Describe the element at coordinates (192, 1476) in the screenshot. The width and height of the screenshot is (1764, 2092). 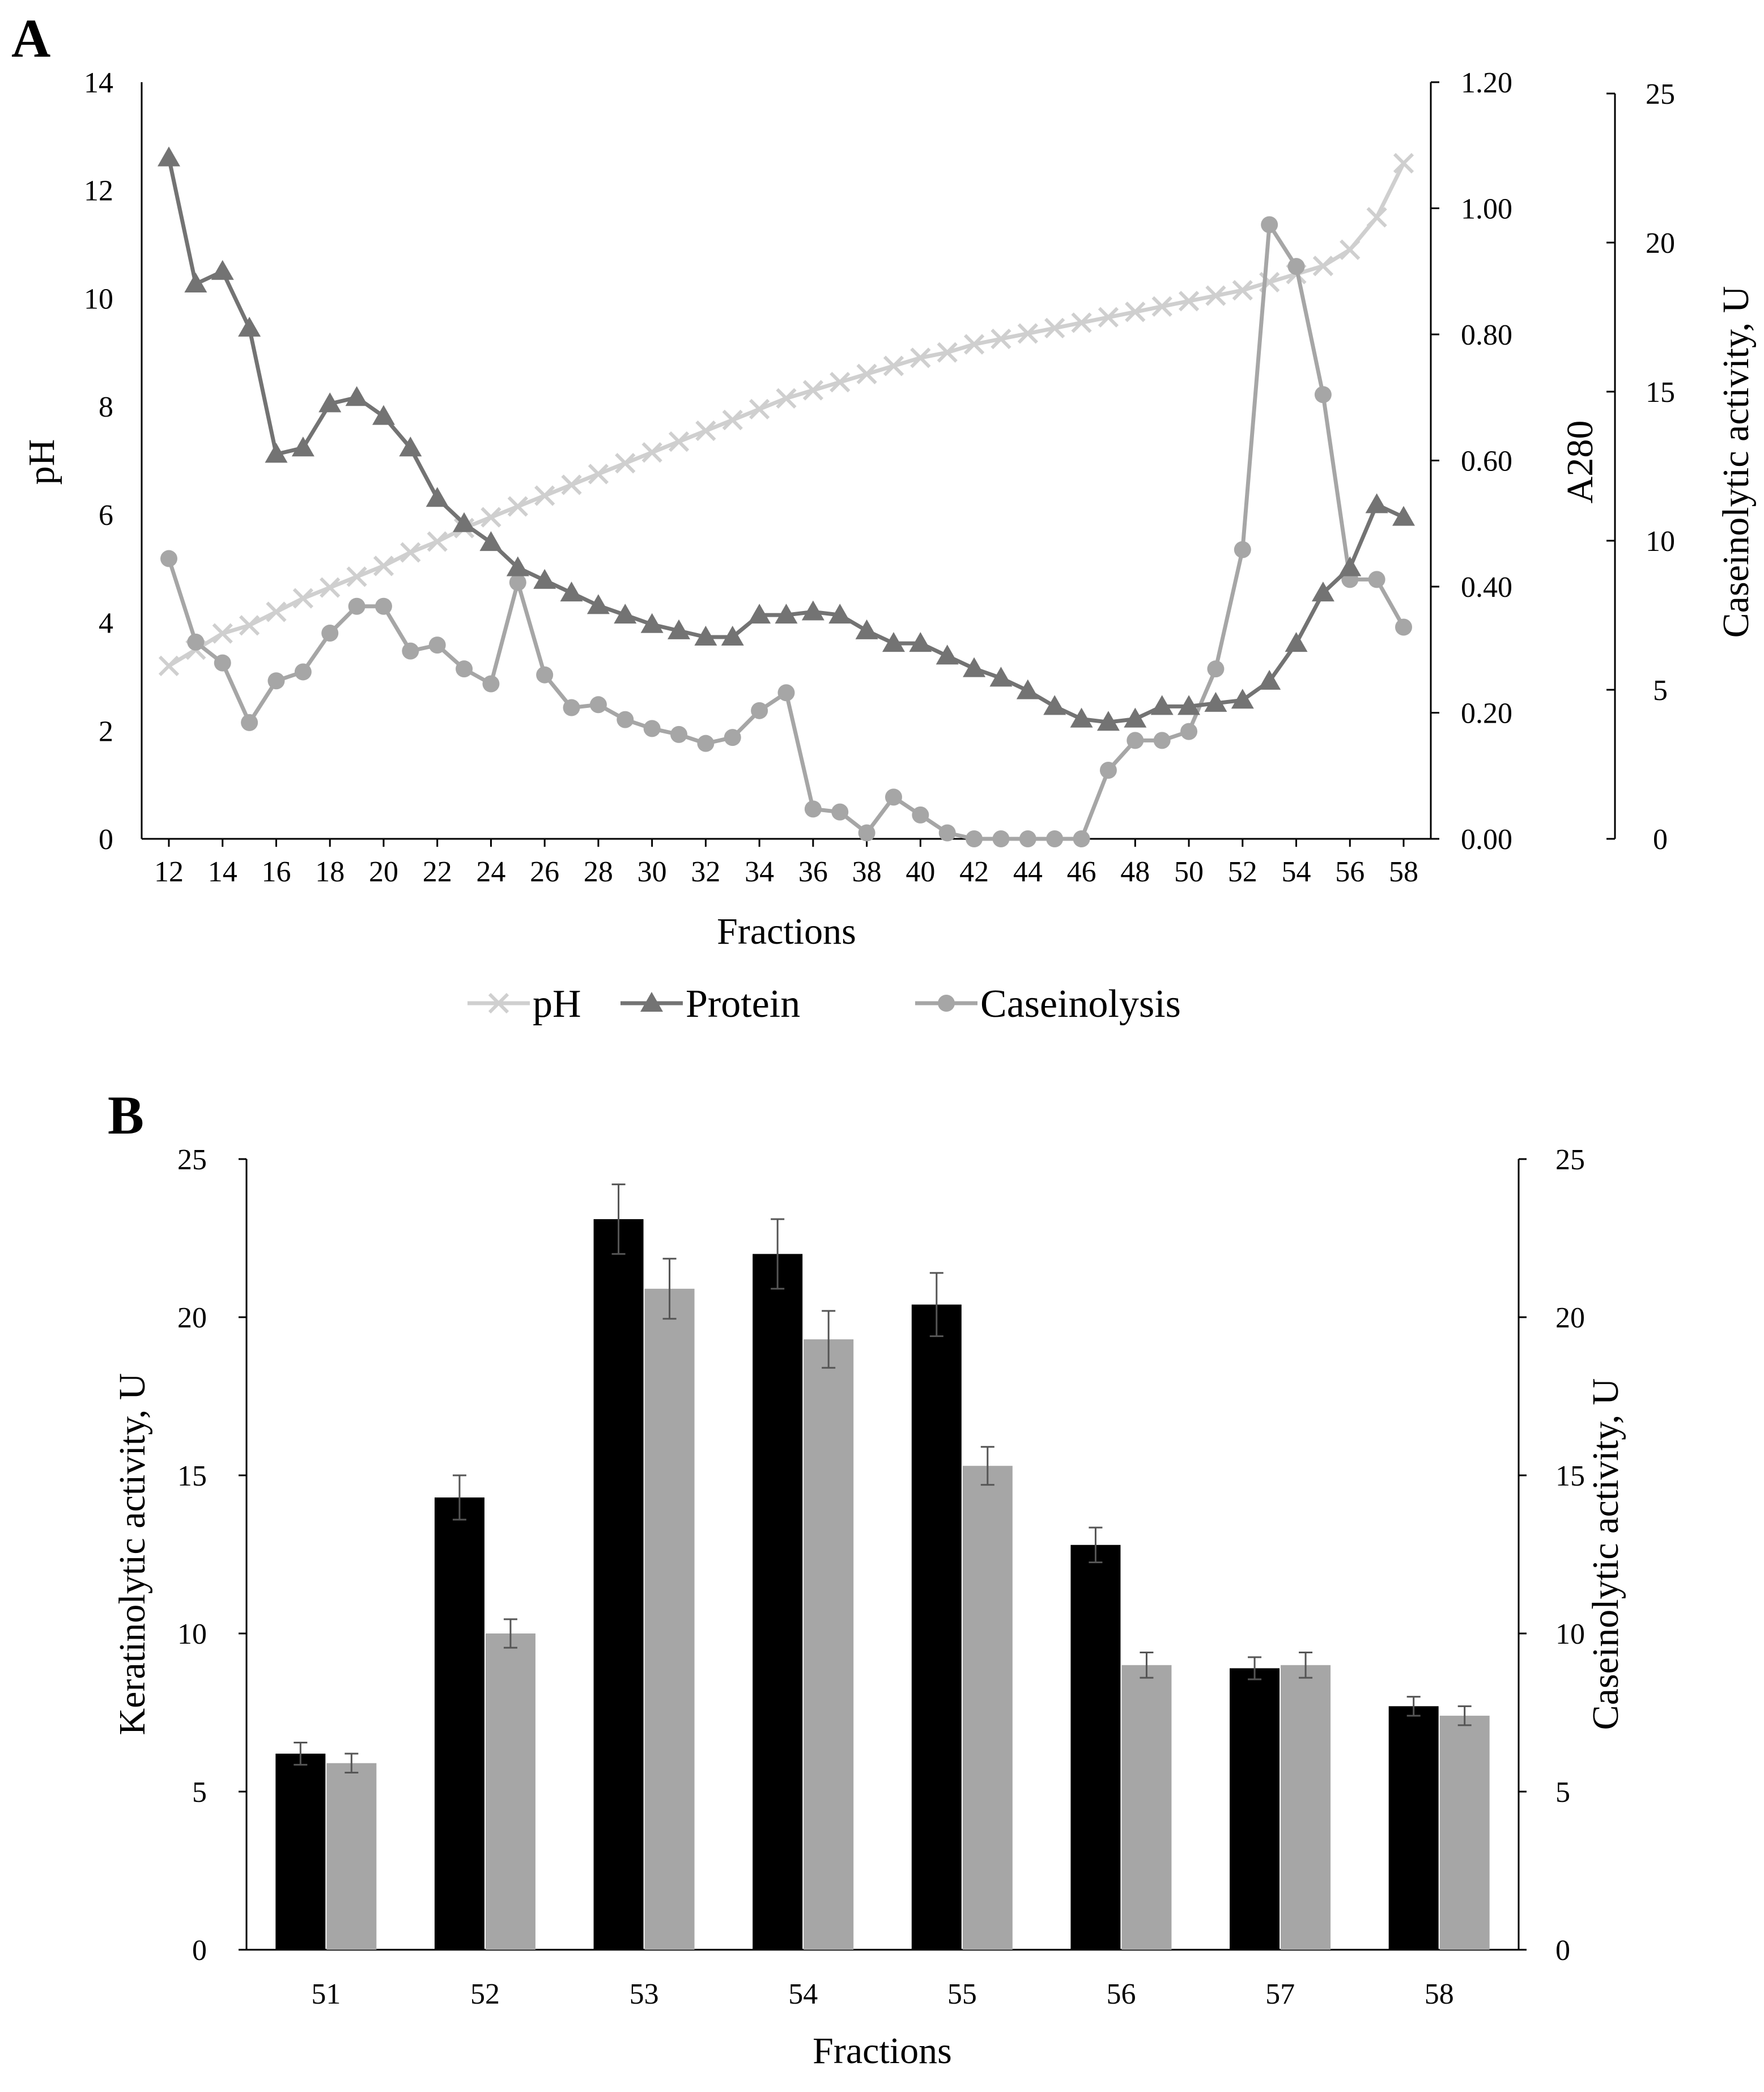
I see `keratinolytic-tick-label: 15` at that location.